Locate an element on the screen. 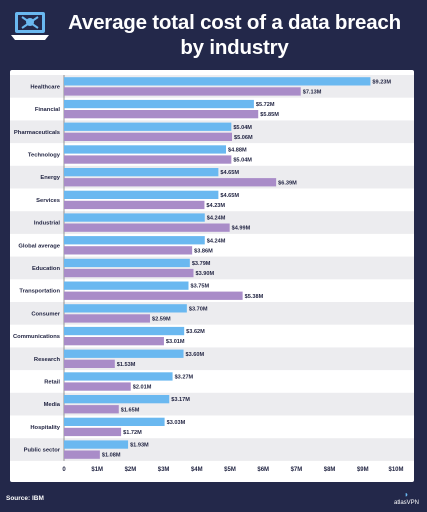 The height and width of the screenshot is (512, 427). category-label: Retail is located at coordinates (52, 382).